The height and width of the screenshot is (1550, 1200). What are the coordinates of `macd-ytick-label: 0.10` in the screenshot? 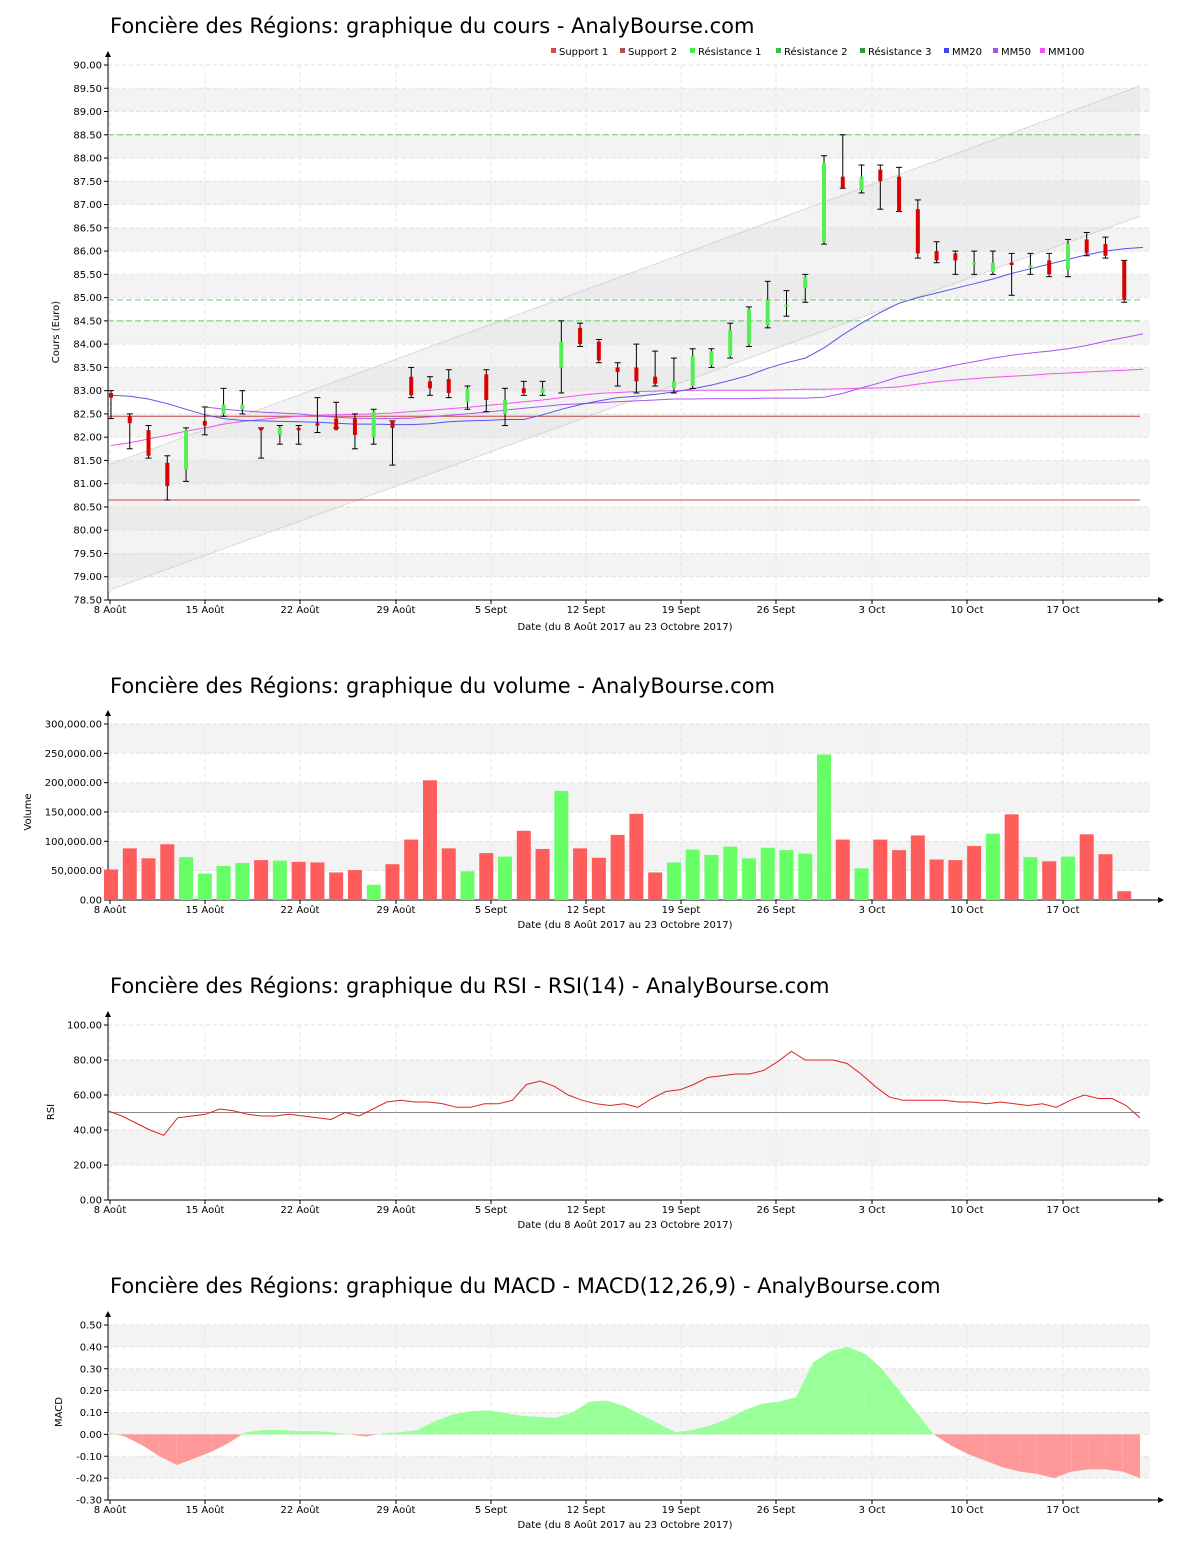 It's located at (91, 1413).